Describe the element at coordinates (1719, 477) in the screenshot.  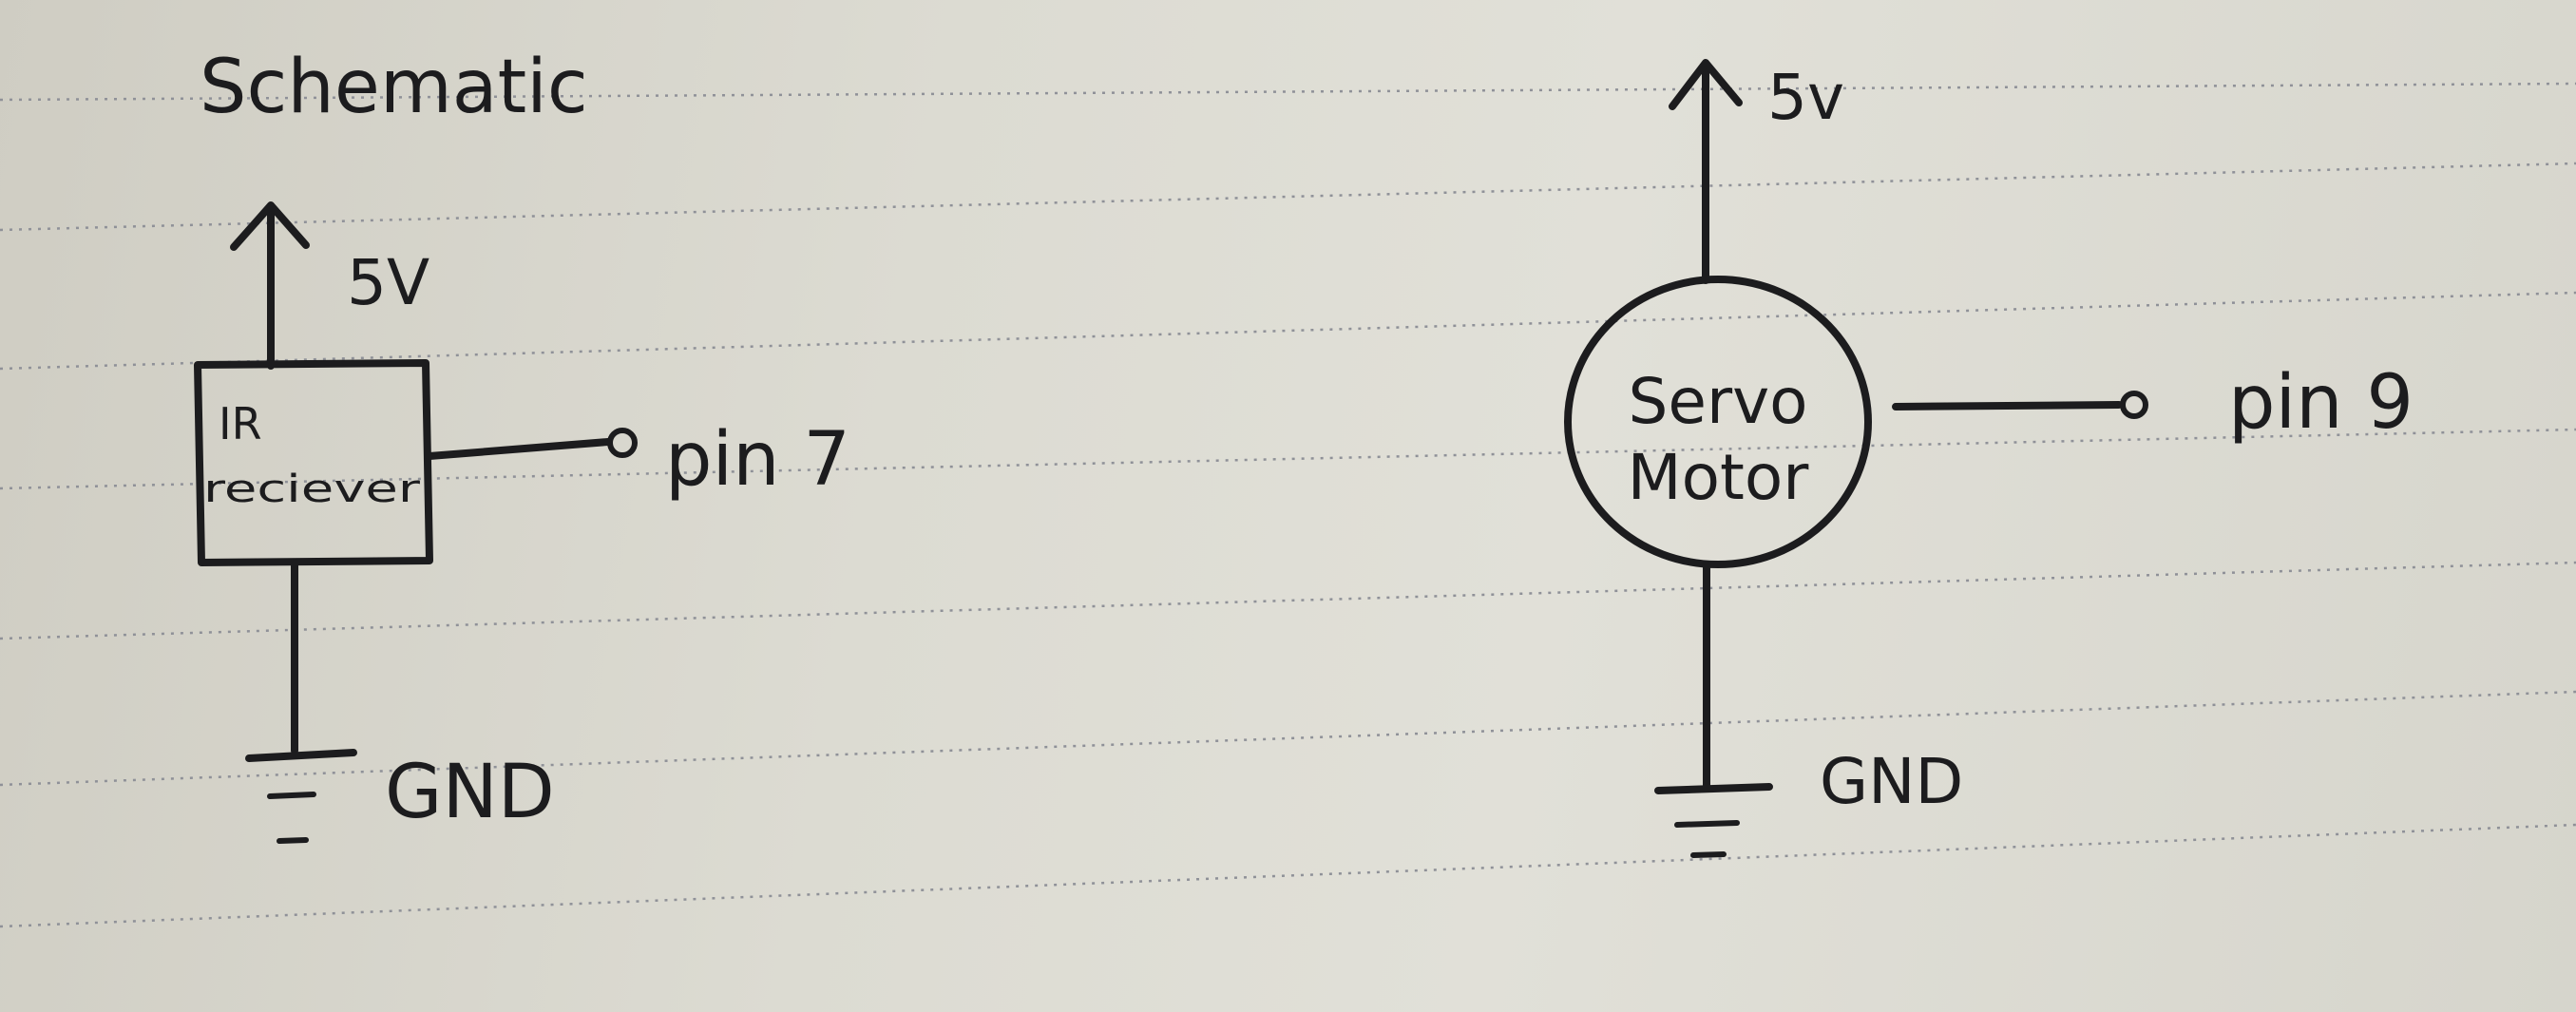
I see `servo-motor-label-line2: Motor` at that location.